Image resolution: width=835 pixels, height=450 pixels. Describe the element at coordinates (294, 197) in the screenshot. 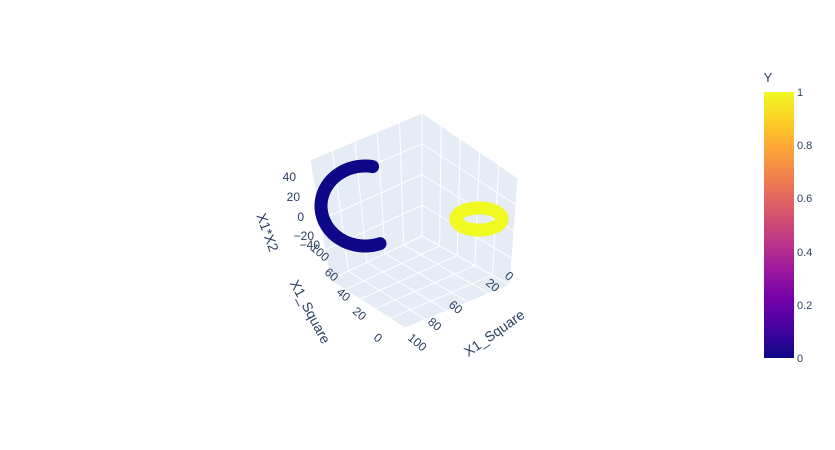

I see `z-tick: 20` at that location.